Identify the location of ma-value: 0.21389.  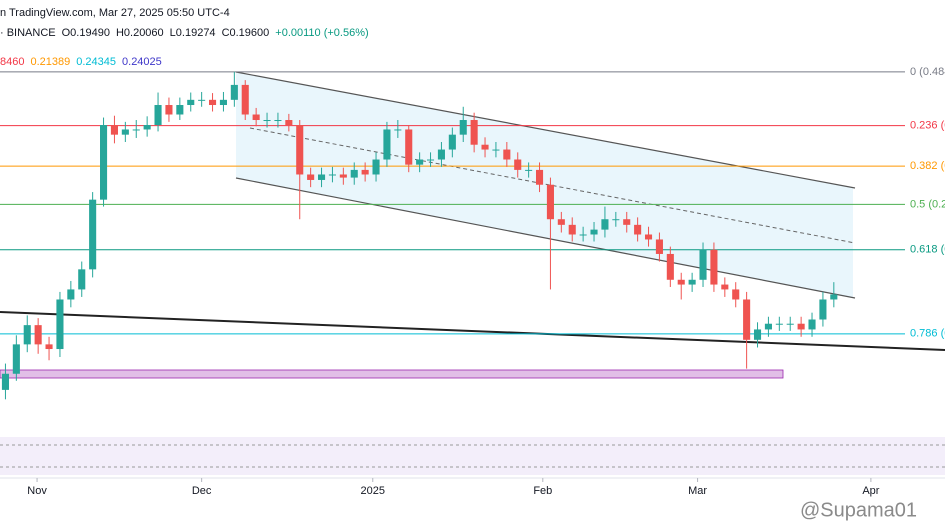
(50, 62).